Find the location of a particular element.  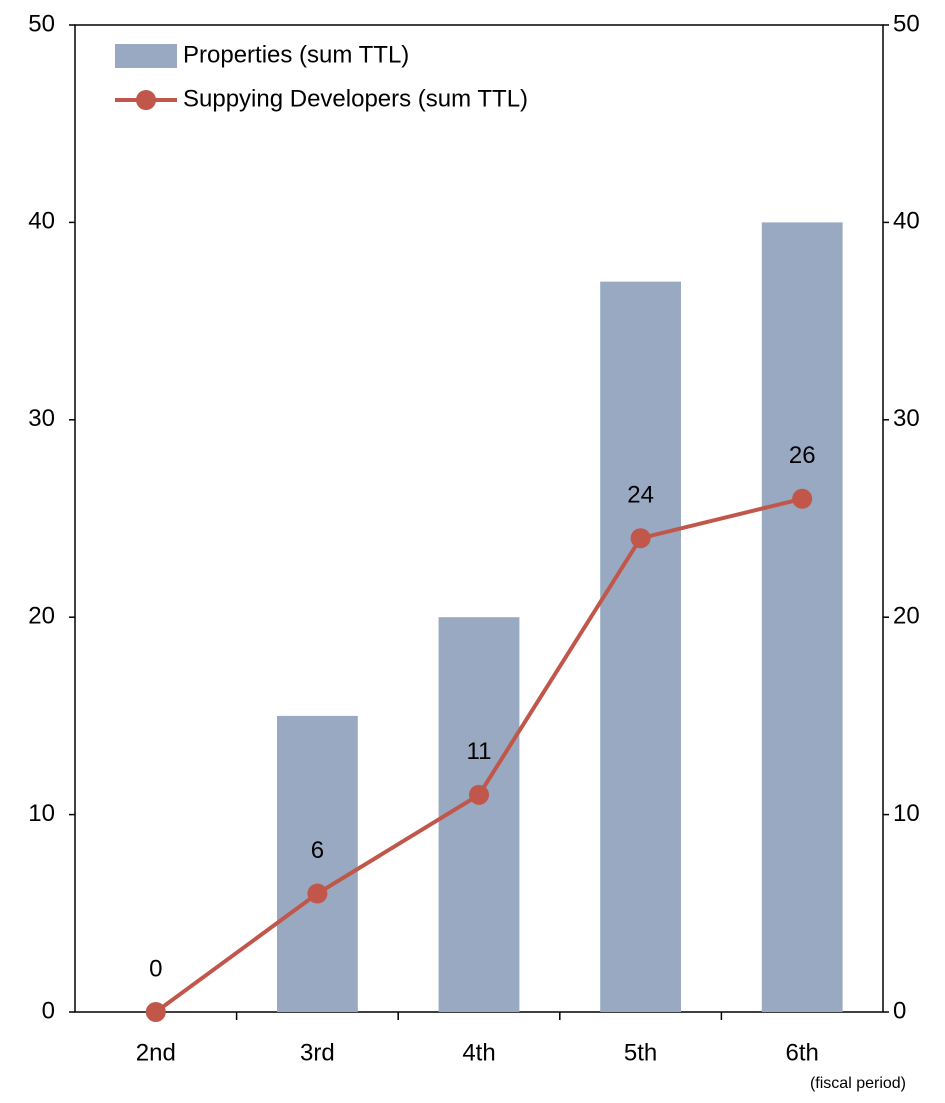

legend-label: Properties (sum TTL) is located at coordinates (296, 54).